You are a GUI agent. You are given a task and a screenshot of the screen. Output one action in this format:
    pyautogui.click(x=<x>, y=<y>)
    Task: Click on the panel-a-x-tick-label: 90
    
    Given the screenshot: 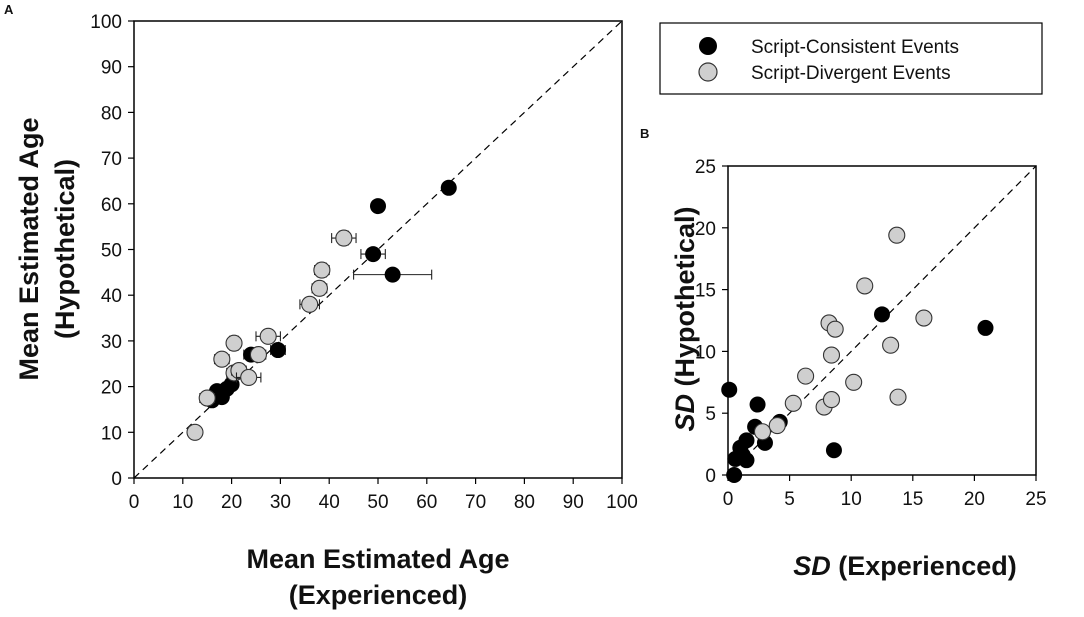 What is the action you would take?
    pyautogui.click(x=573, y=502)
    